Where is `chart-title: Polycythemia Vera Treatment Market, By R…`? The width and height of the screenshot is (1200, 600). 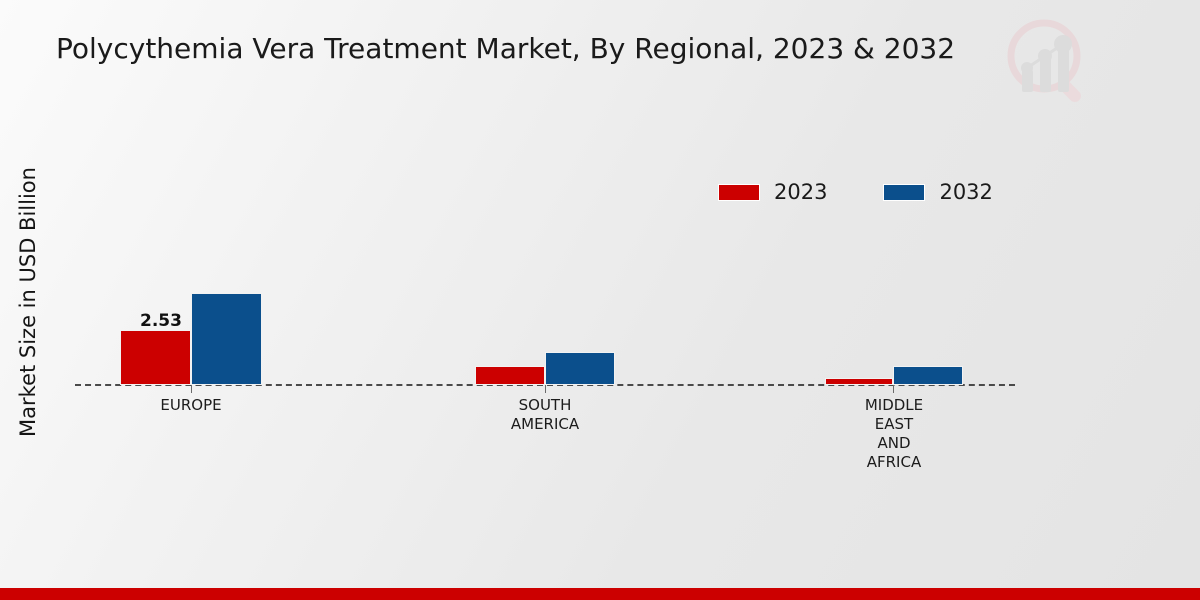
chart-title: Polycythemia Vera Treatment Market, By R… is located at coordinates (506, 48).